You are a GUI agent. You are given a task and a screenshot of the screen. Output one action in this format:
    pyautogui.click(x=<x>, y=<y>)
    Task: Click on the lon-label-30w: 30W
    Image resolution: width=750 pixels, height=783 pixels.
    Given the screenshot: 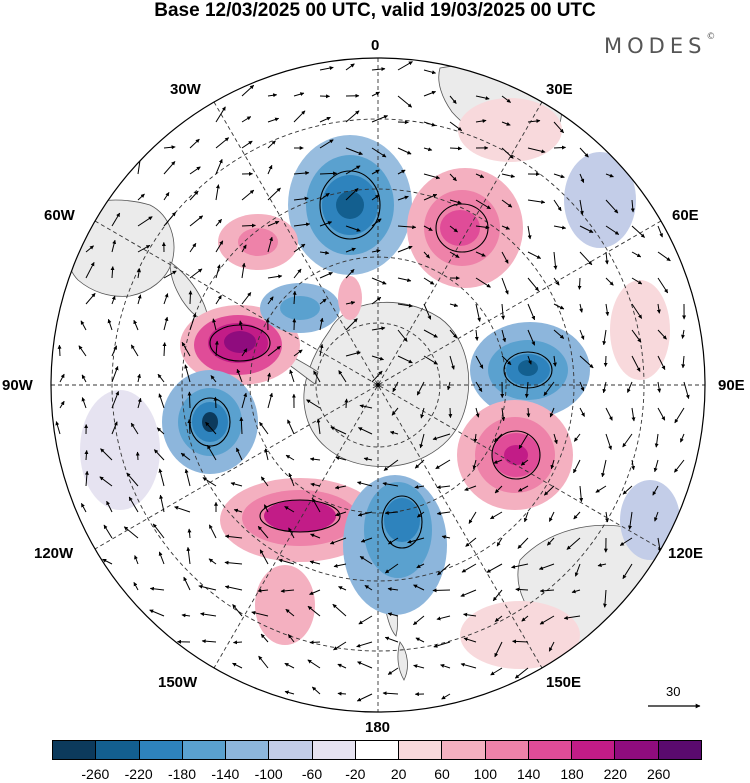 What is the action you would take?
    pyautogui.click(x=185, y=89)
    